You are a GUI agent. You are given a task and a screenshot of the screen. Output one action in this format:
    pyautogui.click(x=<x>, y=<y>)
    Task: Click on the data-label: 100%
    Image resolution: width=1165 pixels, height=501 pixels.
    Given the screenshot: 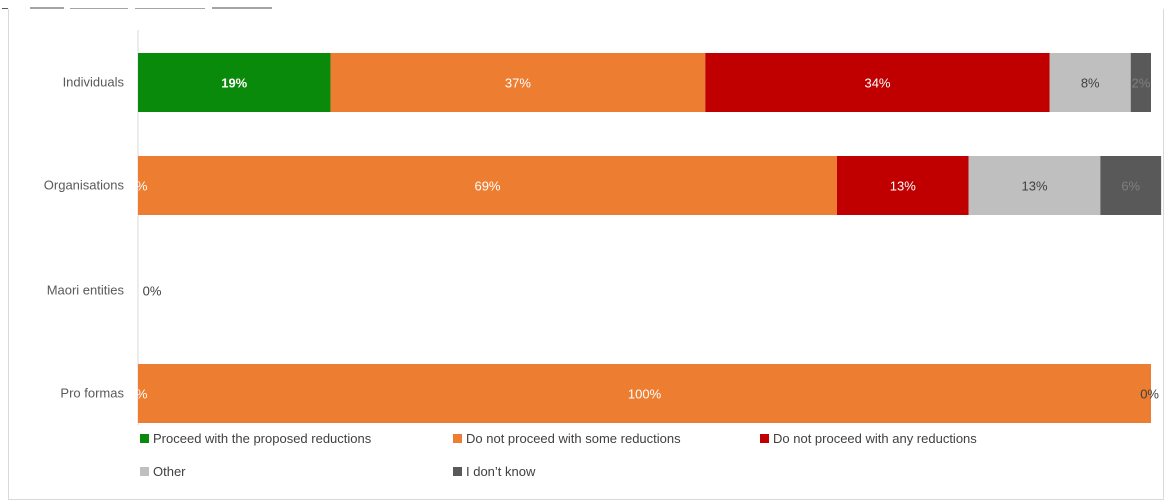 What is the action you would take?
    pyautogui.click(x=645, y=394)
    